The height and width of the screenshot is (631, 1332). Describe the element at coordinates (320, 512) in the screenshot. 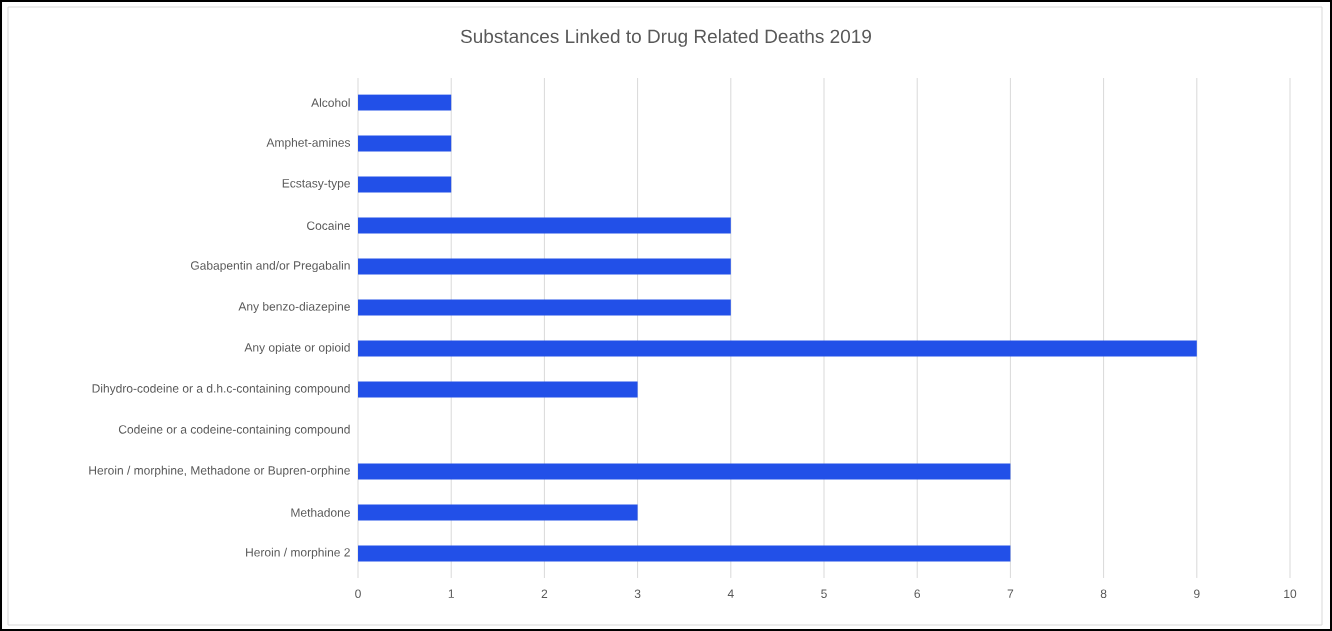

I see `y-tick-label: Methadone` at that location.